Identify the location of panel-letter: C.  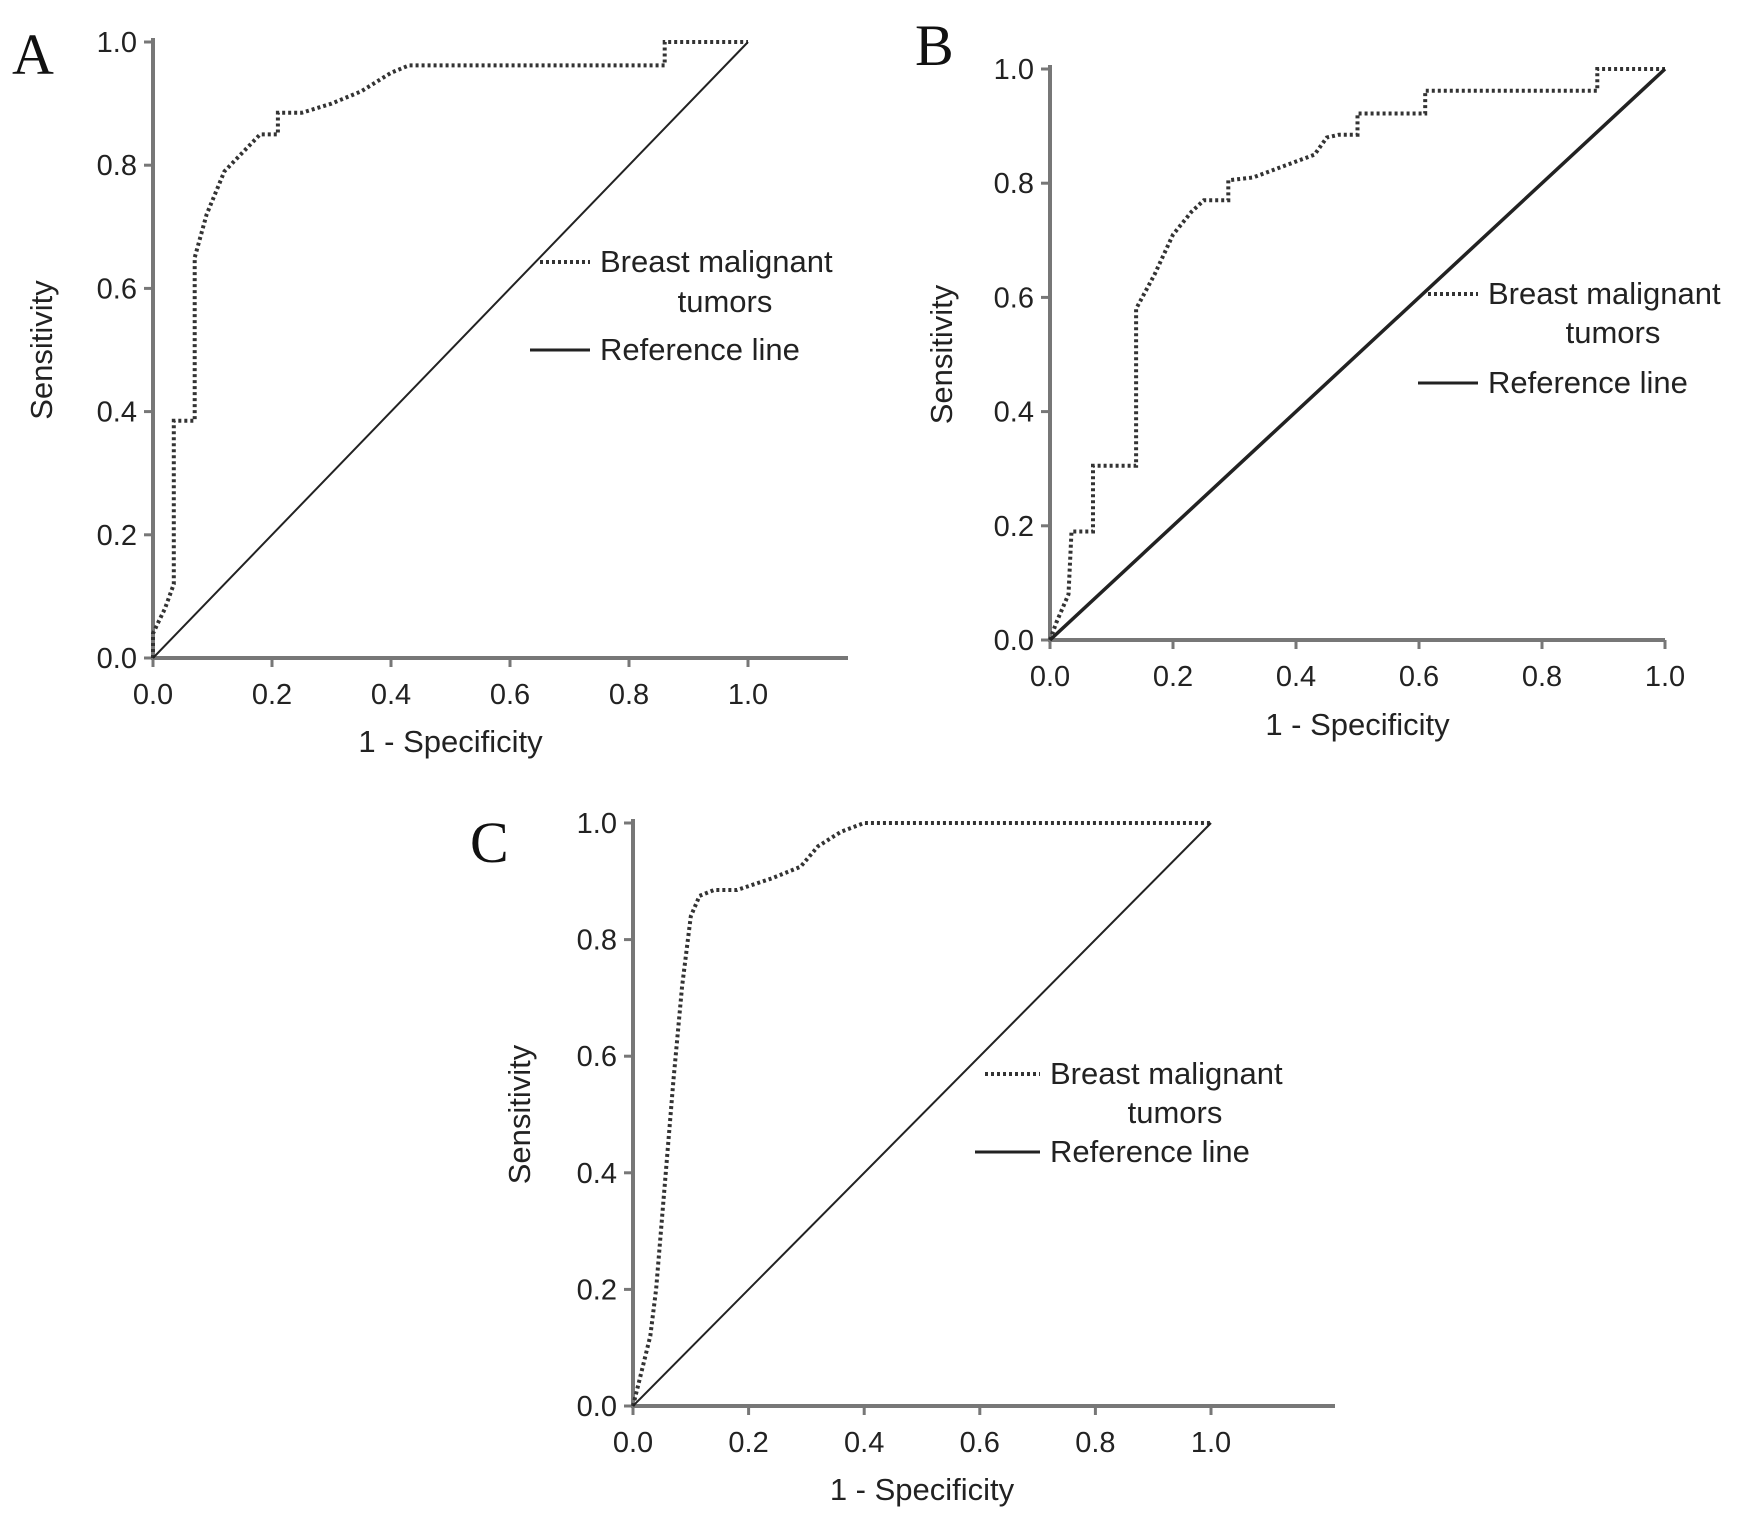
(489, 842).